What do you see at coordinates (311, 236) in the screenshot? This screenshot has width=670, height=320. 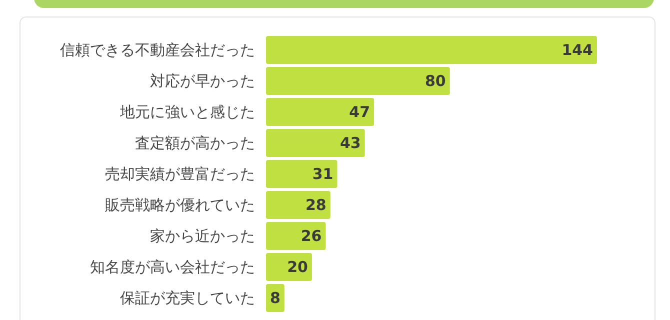 I see `data-label: 26` at bounding box center [311, 236].